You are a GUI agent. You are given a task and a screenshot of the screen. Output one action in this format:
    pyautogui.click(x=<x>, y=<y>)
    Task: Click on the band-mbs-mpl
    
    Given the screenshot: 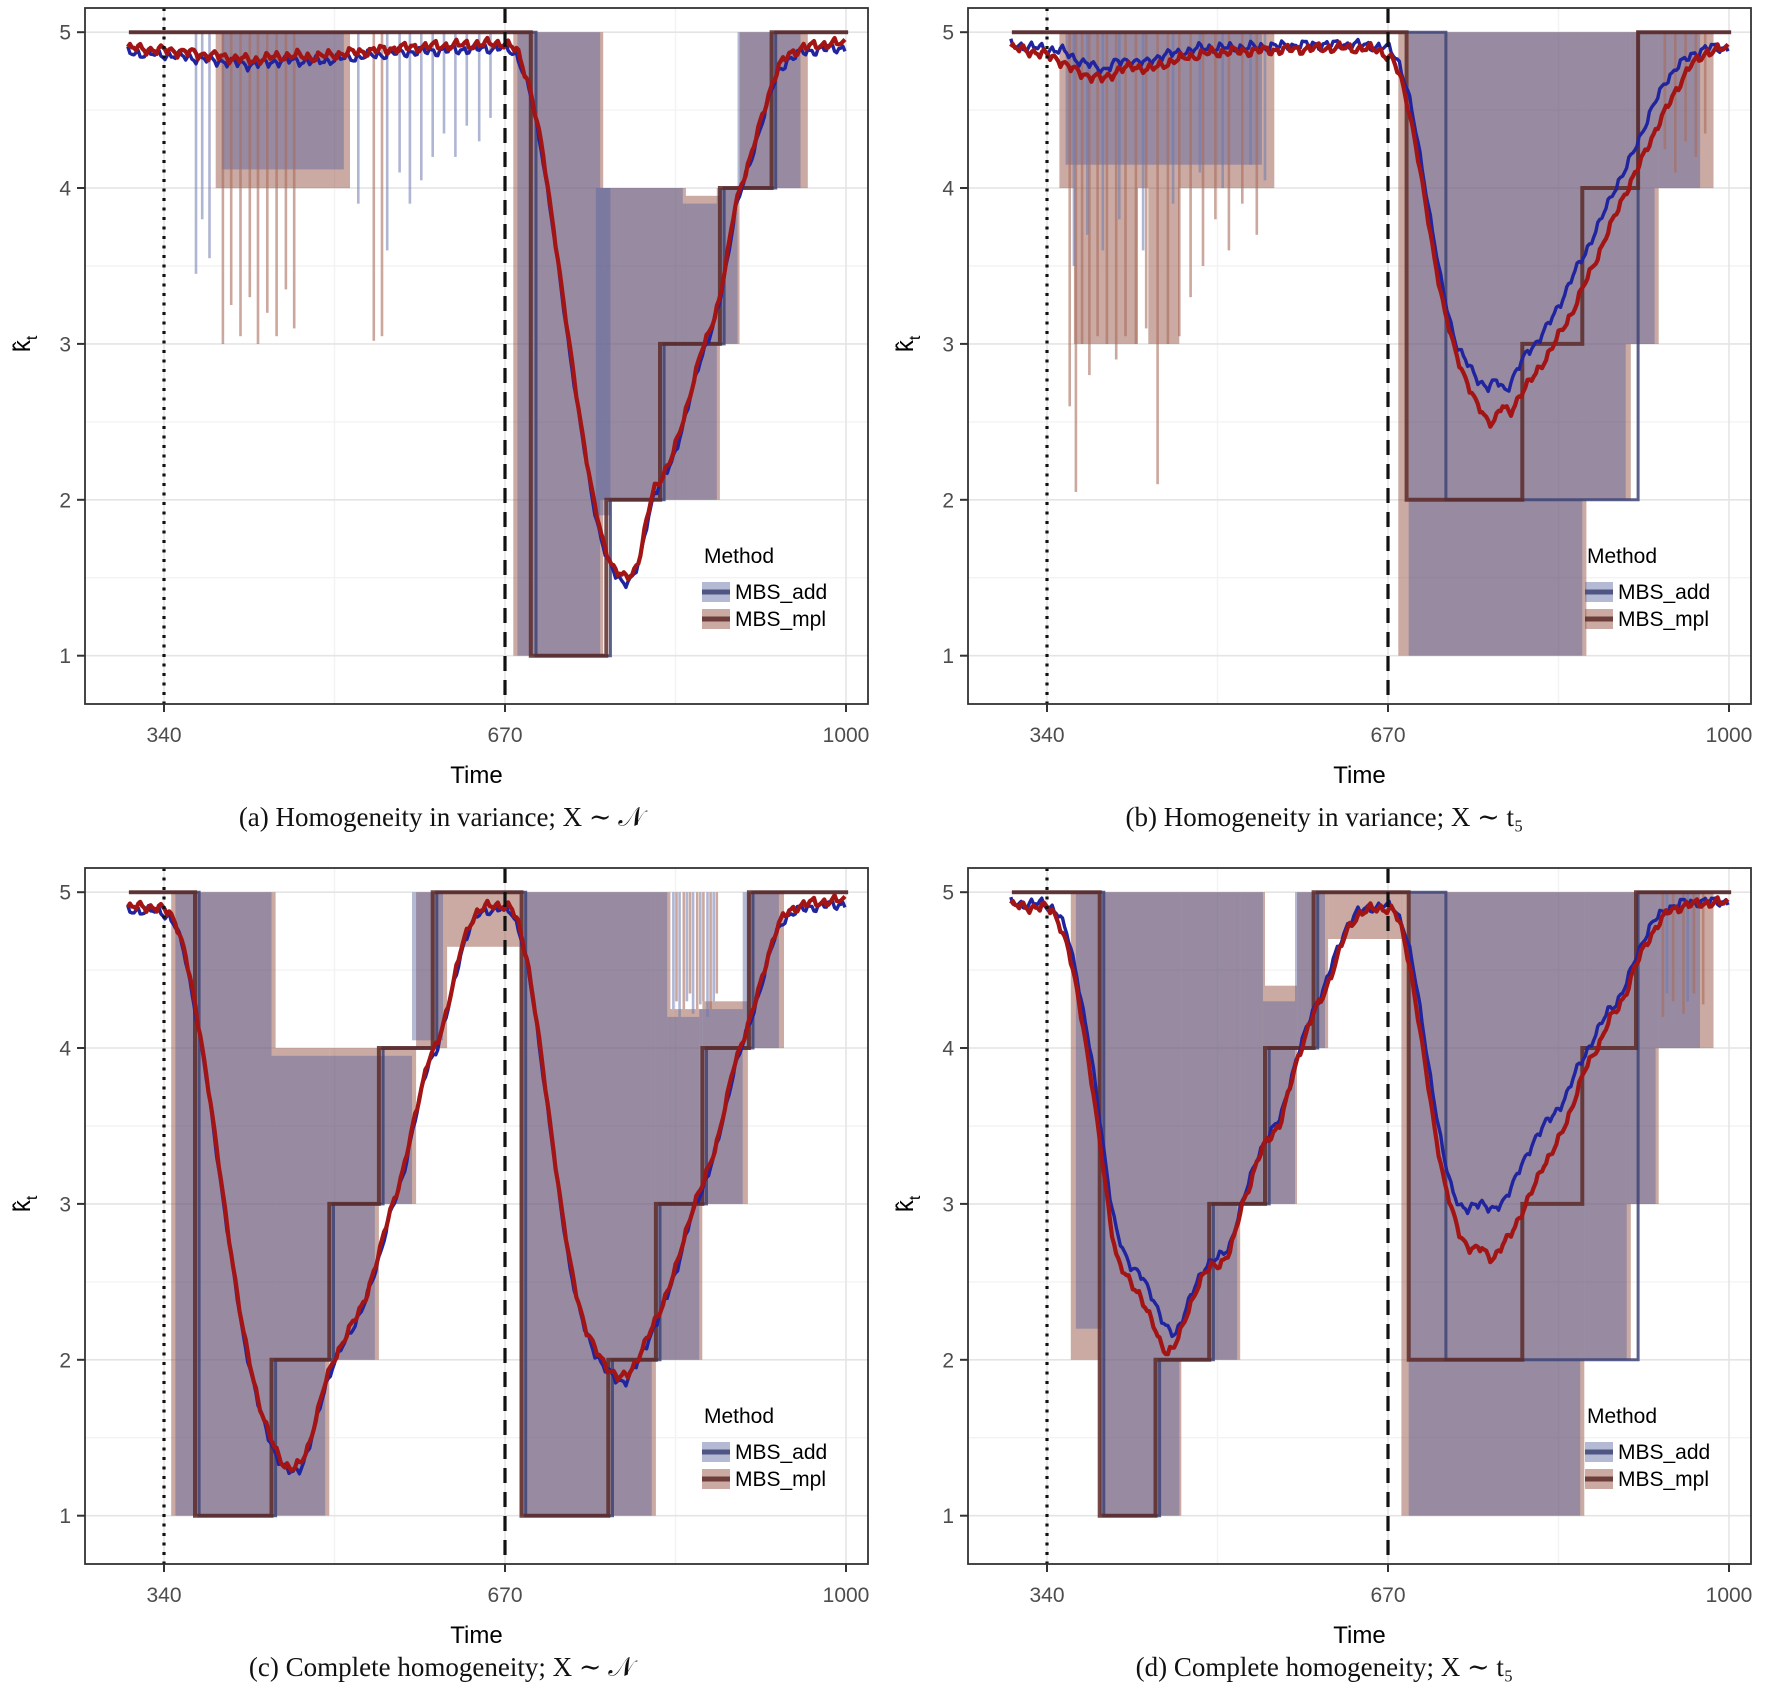 What is the action you would take?
    pyautogui.click(x=511, y=344)
    